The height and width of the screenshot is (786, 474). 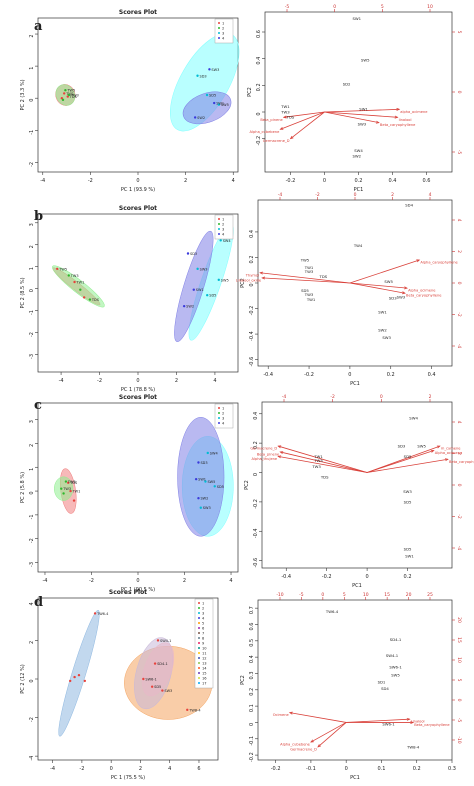 I want to click on score-point-label: SD4-1, so click(x=162, y=664).